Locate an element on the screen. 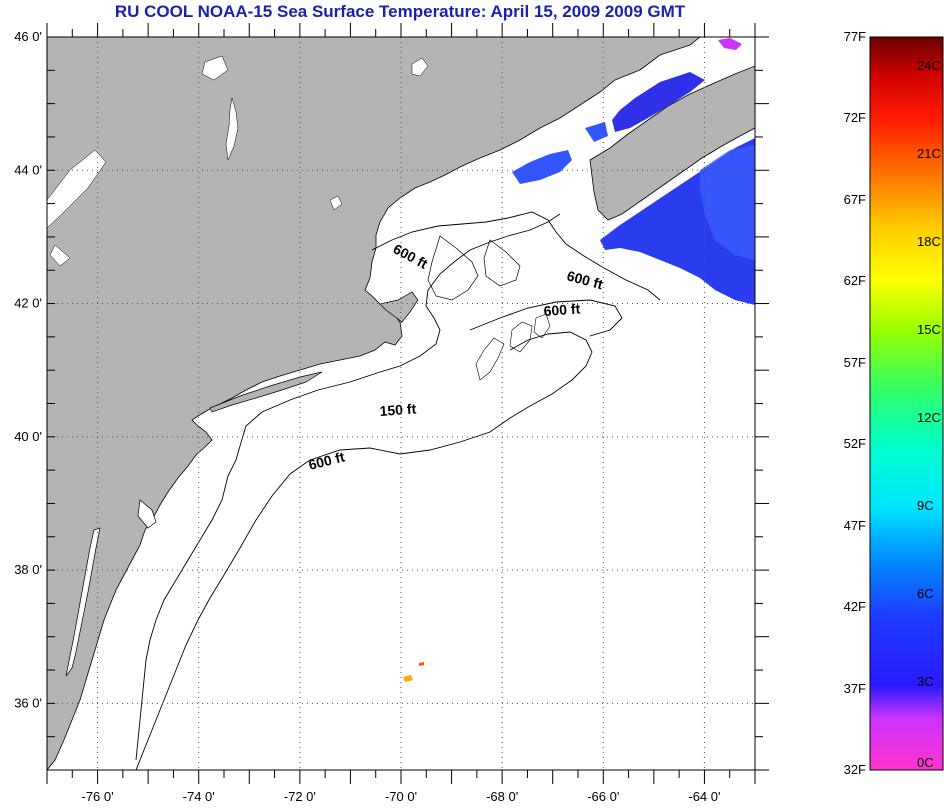  land-long-island is located at coordinates (266, 392).